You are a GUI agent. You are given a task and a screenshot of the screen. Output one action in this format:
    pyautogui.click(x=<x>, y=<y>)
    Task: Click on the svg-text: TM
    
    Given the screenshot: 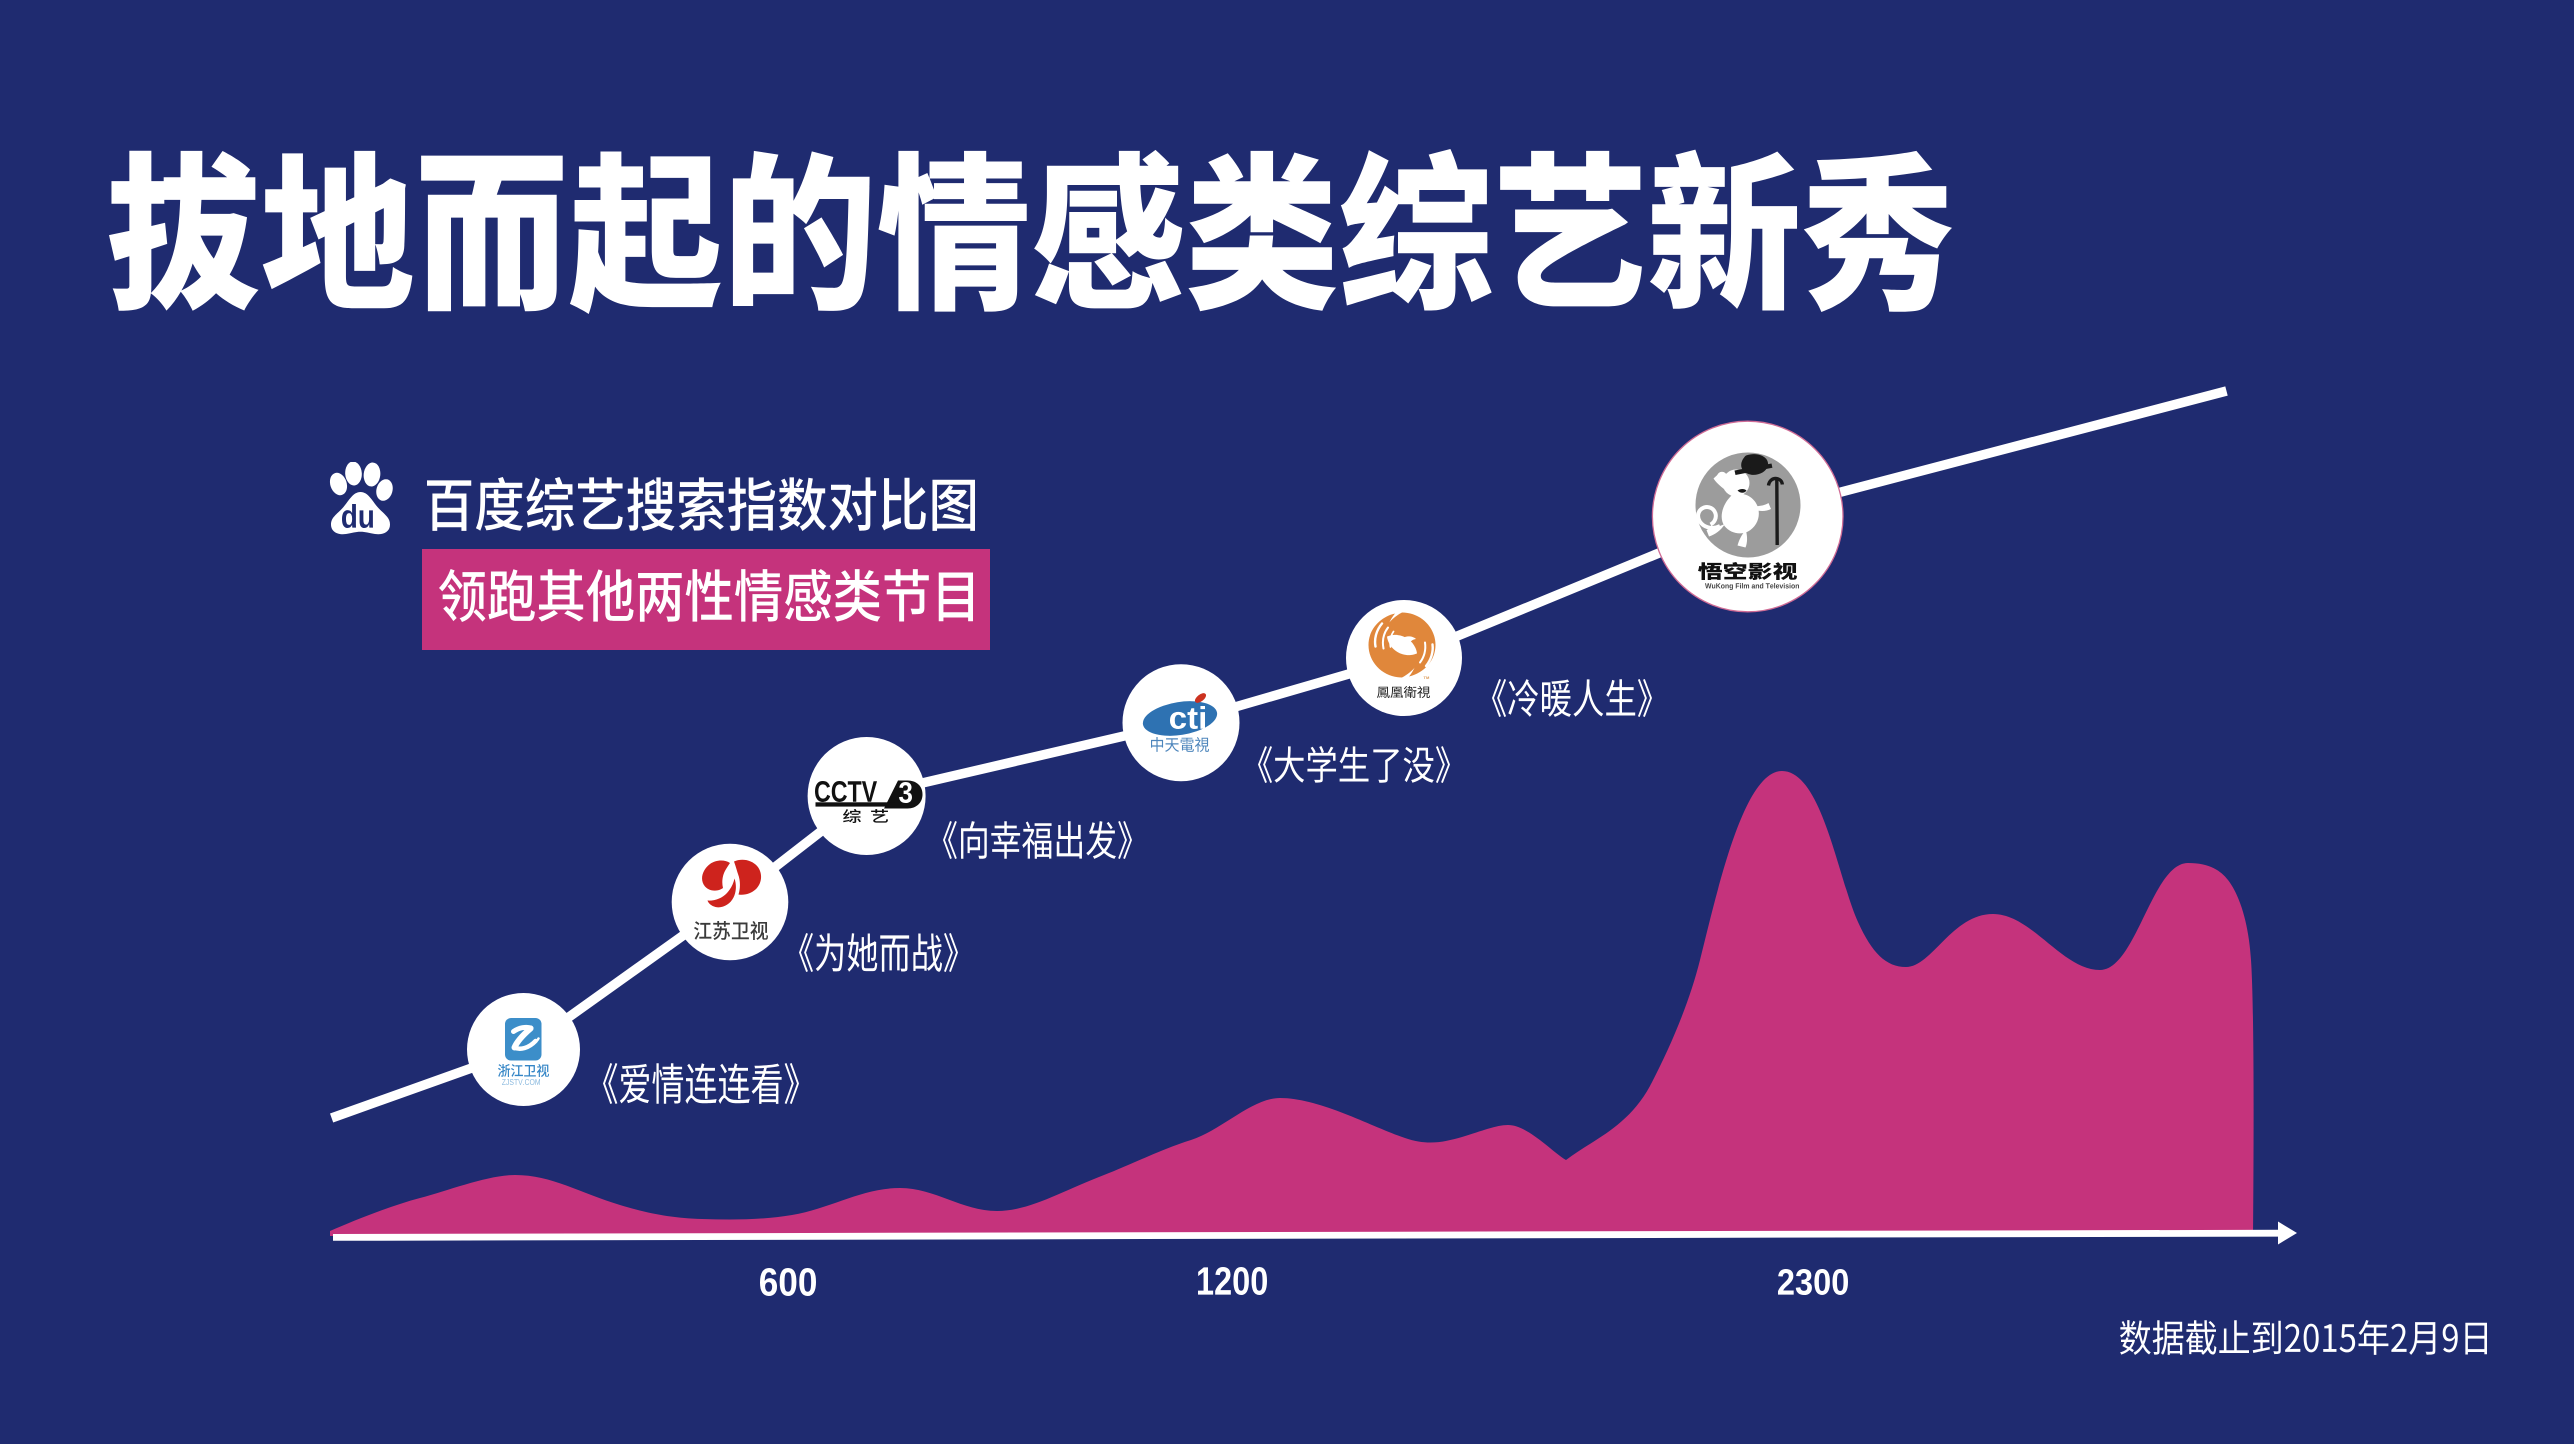 What is the action you would take?
    pyautogui.click(x=1427, y=677)
    